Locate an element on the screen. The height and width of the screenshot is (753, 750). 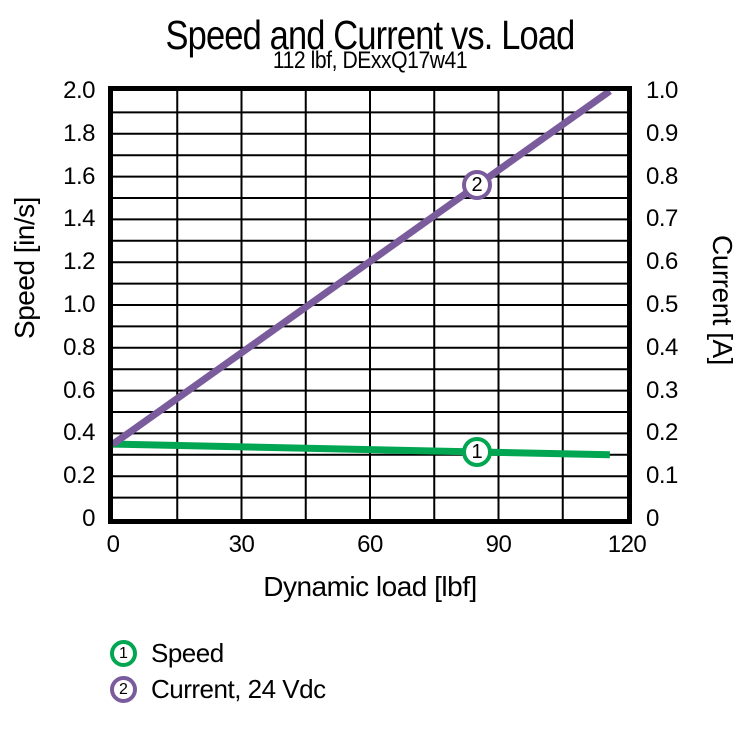
legend-item: 1 Speed is located at coordinates (218, 653).